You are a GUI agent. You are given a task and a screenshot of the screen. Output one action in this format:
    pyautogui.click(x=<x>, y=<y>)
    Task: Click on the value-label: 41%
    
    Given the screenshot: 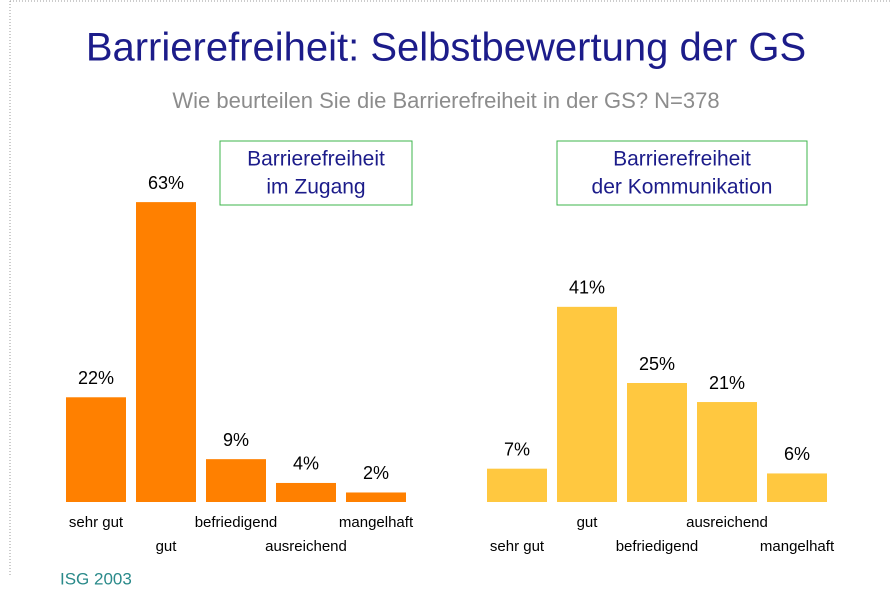 What is the action you would take?
    pyautogui.click(x=587, y=288)
    